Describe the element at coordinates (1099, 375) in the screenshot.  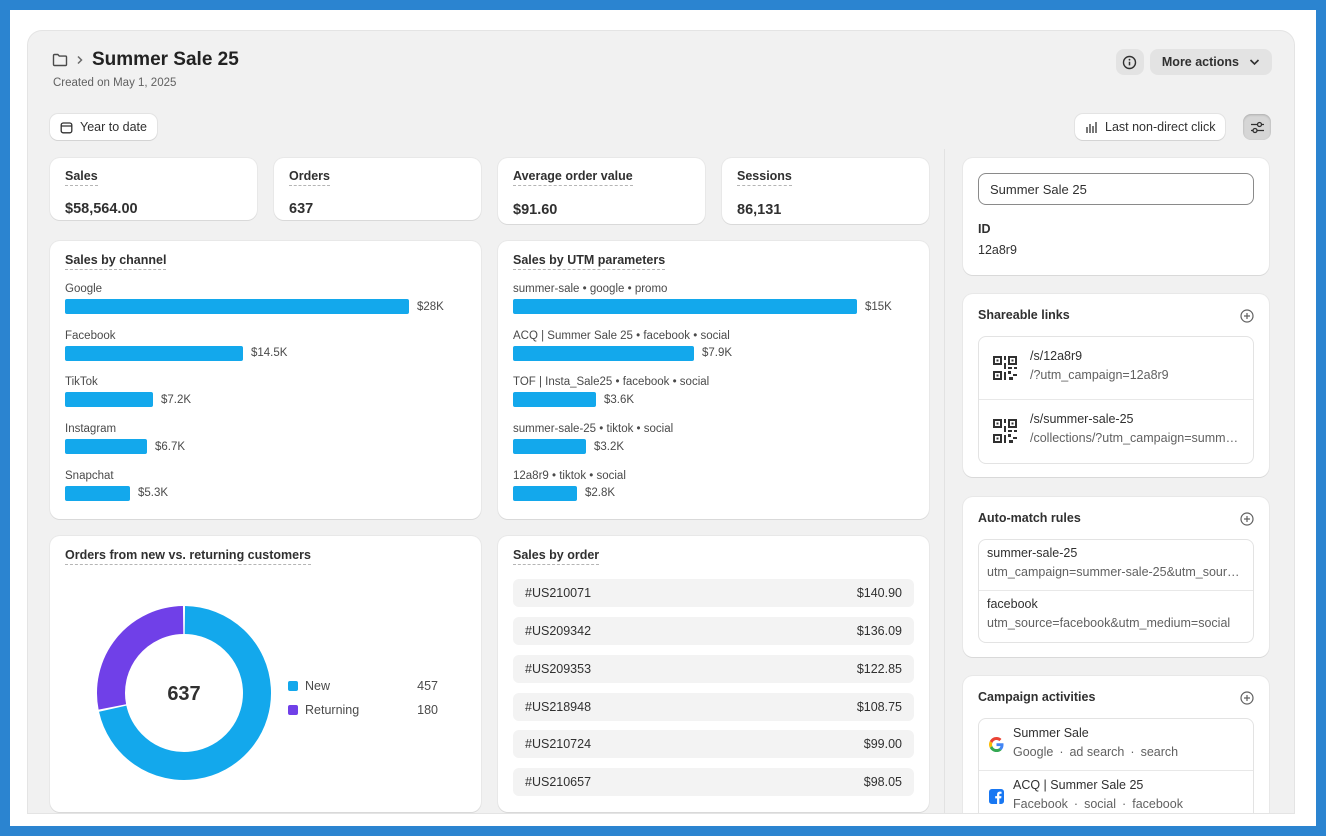
I see `link-target: /?utm_campaign=12a8r9` at that location.